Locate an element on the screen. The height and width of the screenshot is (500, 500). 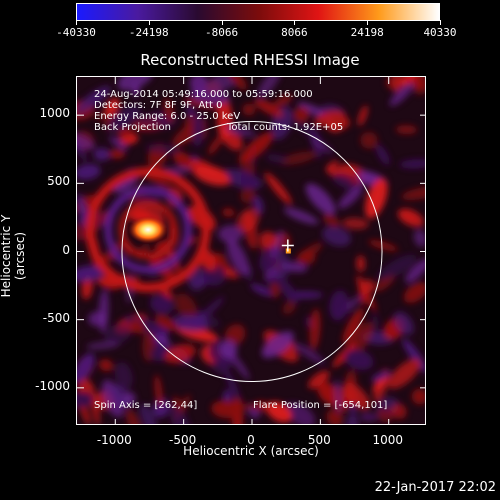
colorbar-tick-label: -40330 is located at coordinates (76, 32).